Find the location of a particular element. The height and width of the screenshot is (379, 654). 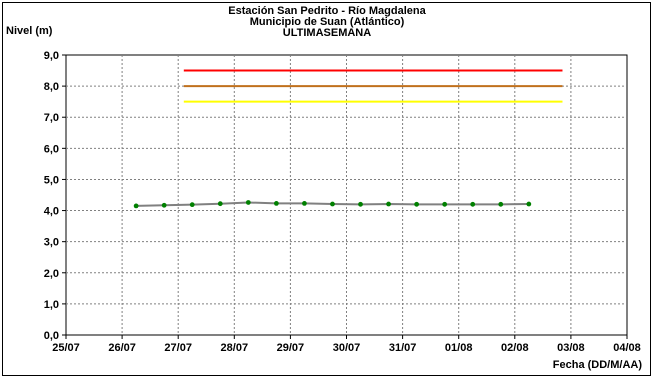

y-tick-label: 2,0 is located at coordinates (51, 274).